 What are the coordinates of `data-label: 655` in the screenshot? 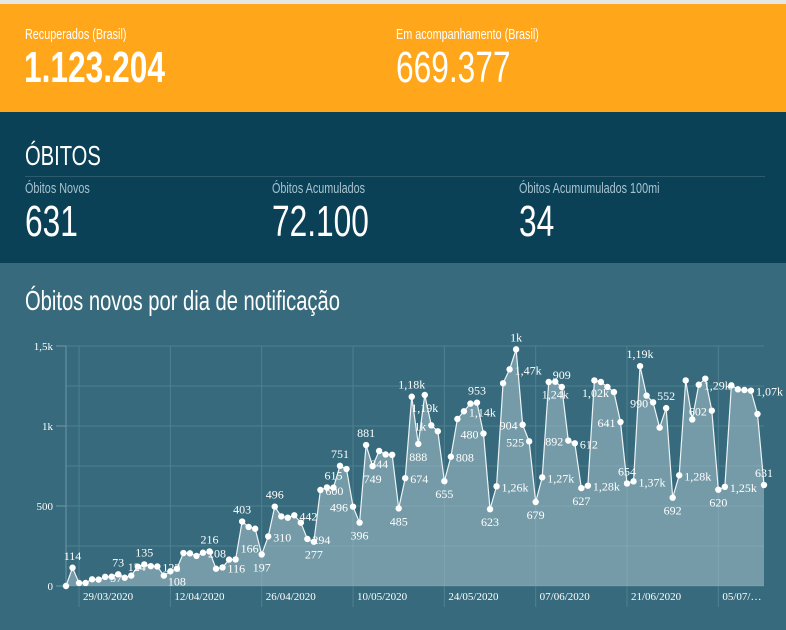 It's located at (444, 494).